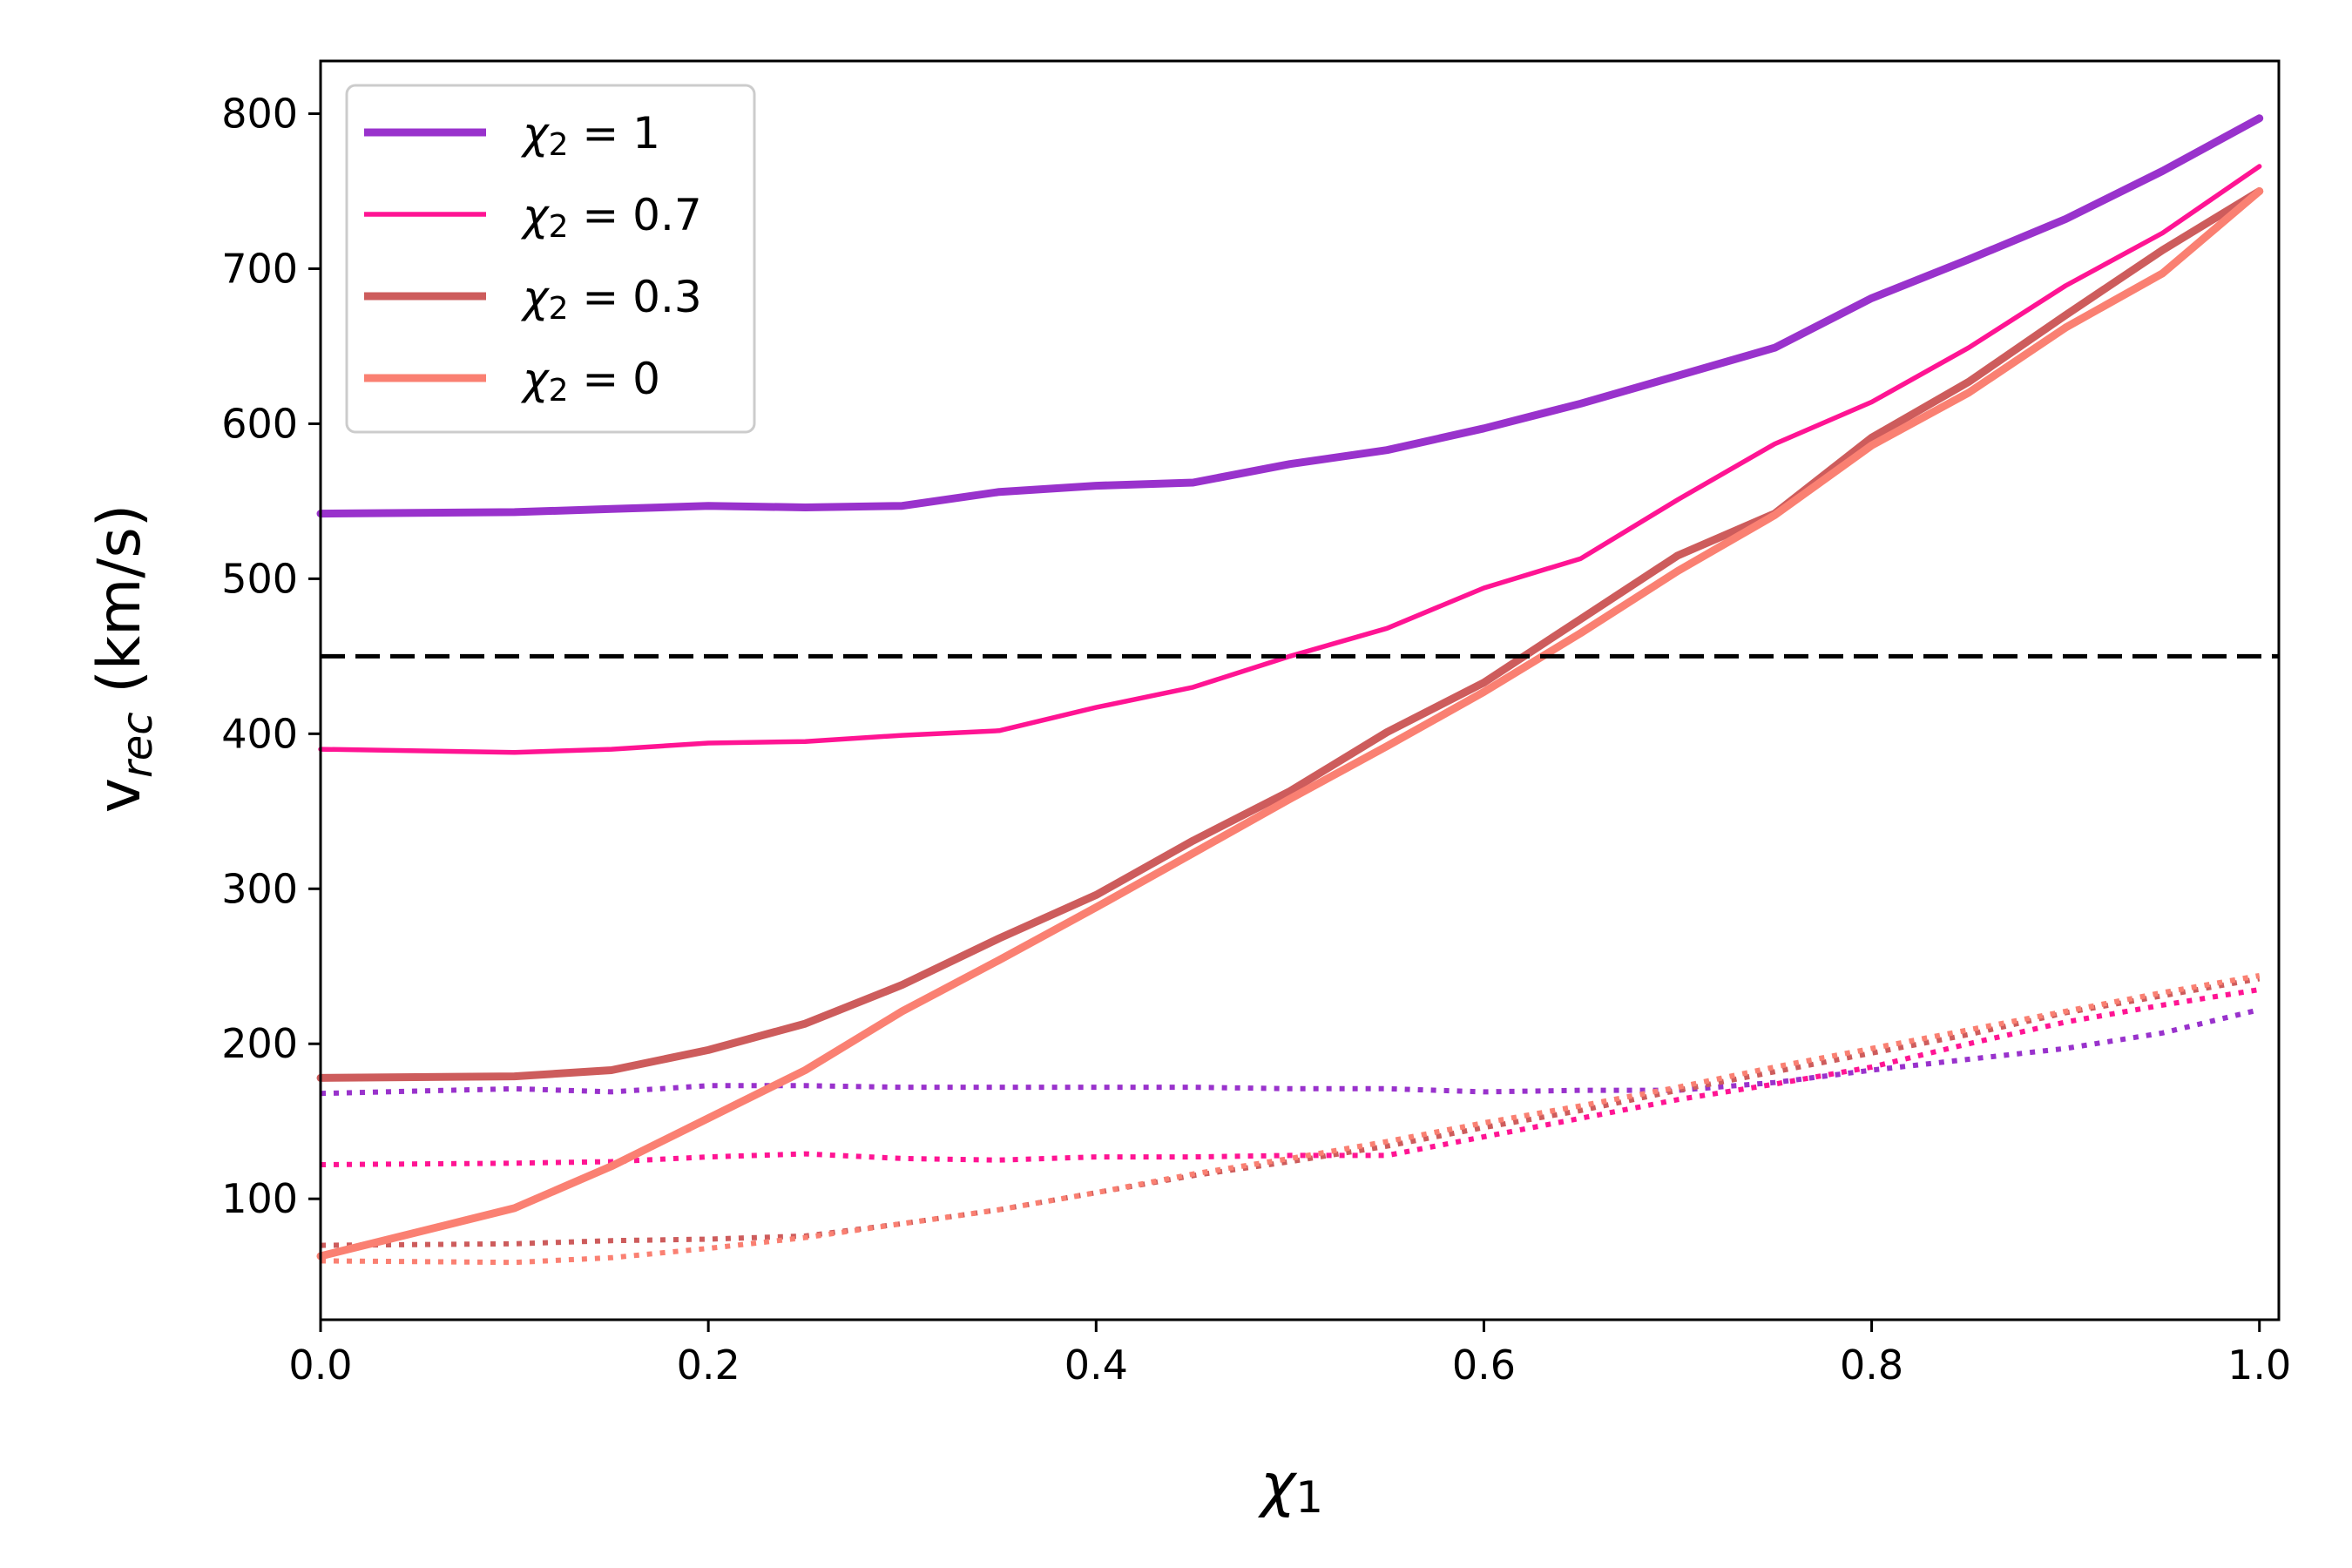 The width and height of the screenshot is (2352, 1568). I want to click on legend-label-1: χ2 = 0.7, so click(611, 217).